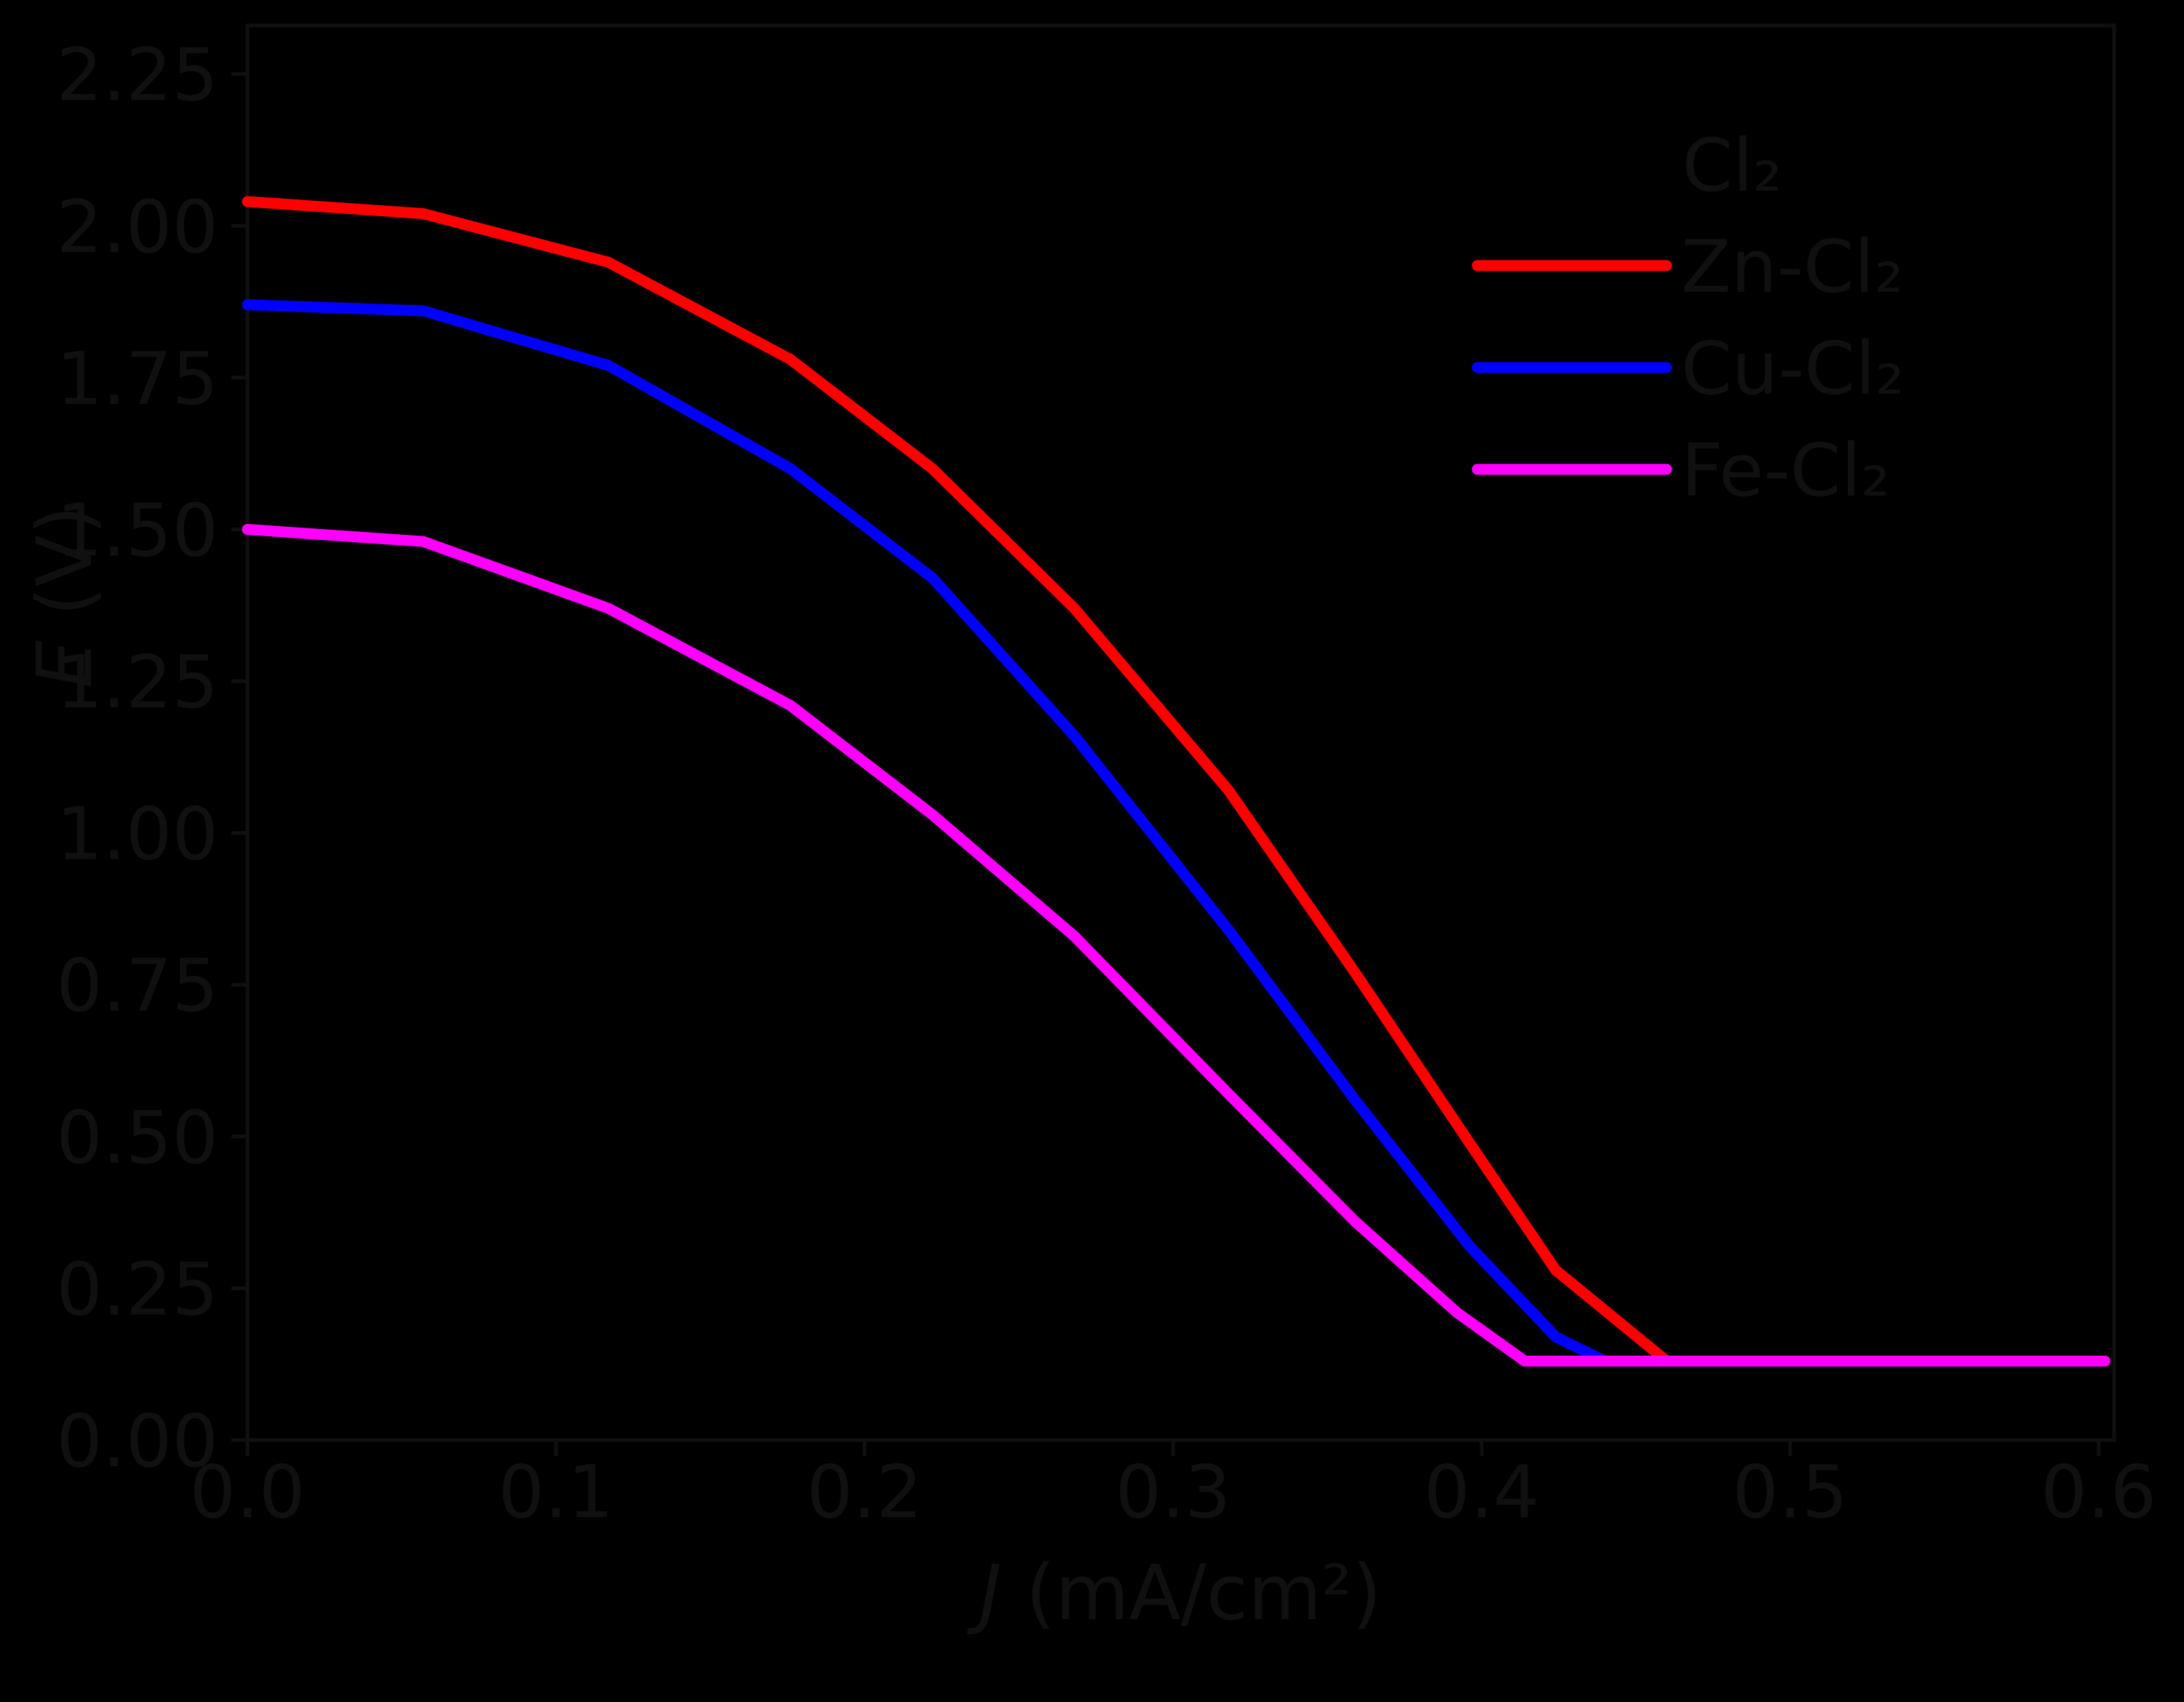  Describe the element at coordinates (1790, 1492) in the screenshot. I see `x-tick-label: 0.5` at that location.